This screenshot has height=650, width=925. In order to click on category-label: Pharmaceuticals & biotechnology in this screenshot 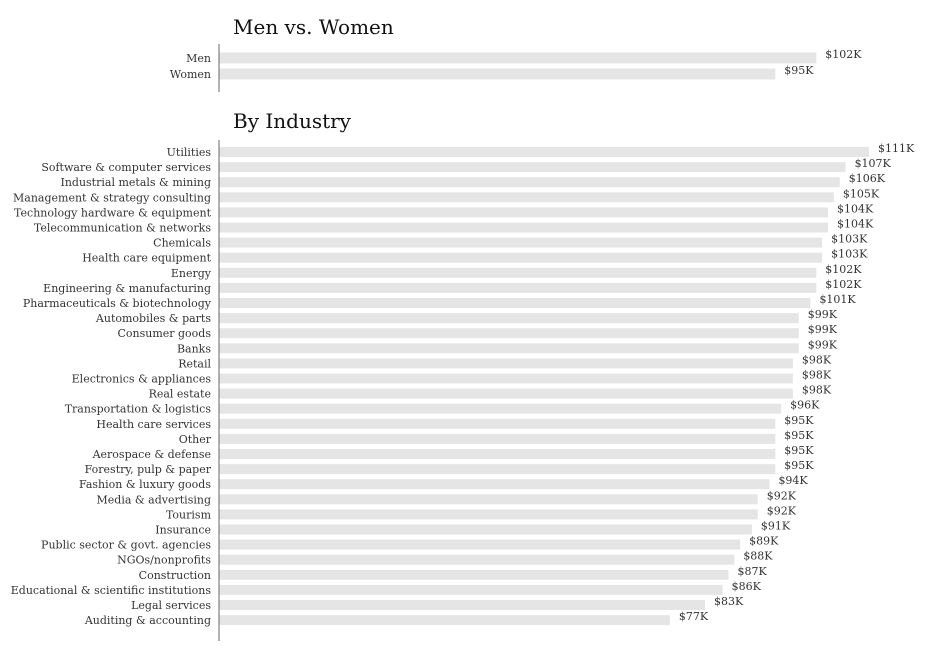, I will do `click(117, 303)`.